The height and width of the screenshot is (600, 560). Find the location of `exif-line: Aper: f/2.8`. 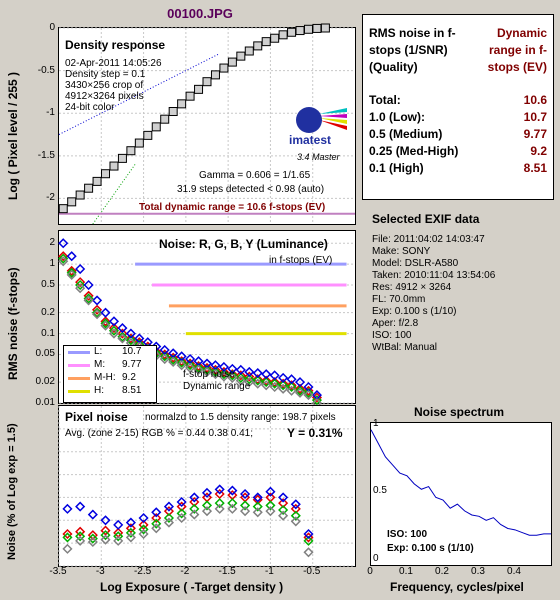

exif-line: Aper: f/2.8 is located at coordinates (395, 323).